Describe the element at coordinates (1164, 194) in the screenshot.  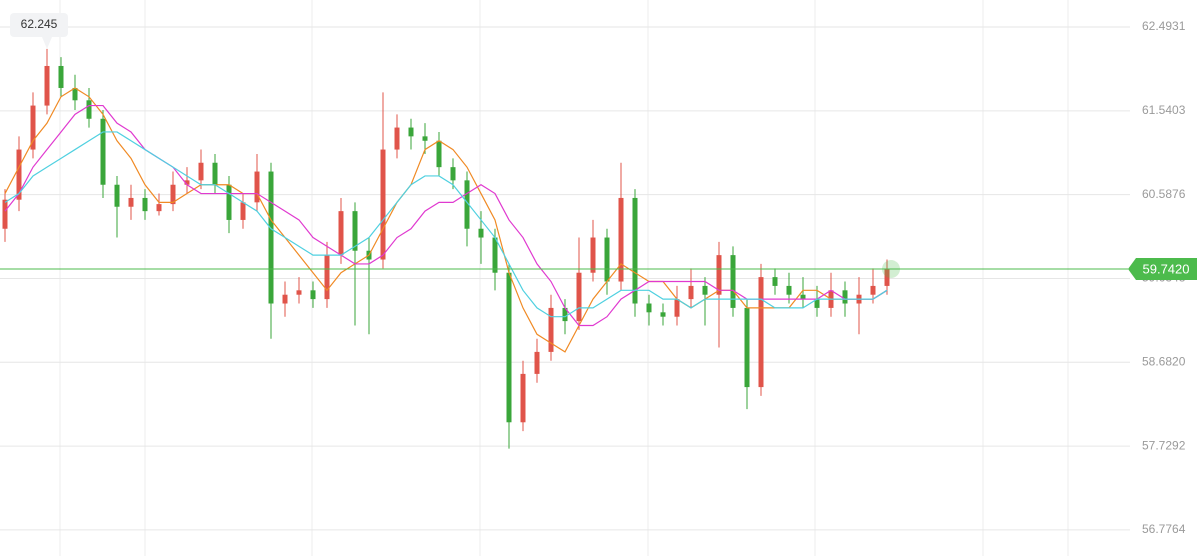
I see `y-tick-label: 60.5876` at that location.